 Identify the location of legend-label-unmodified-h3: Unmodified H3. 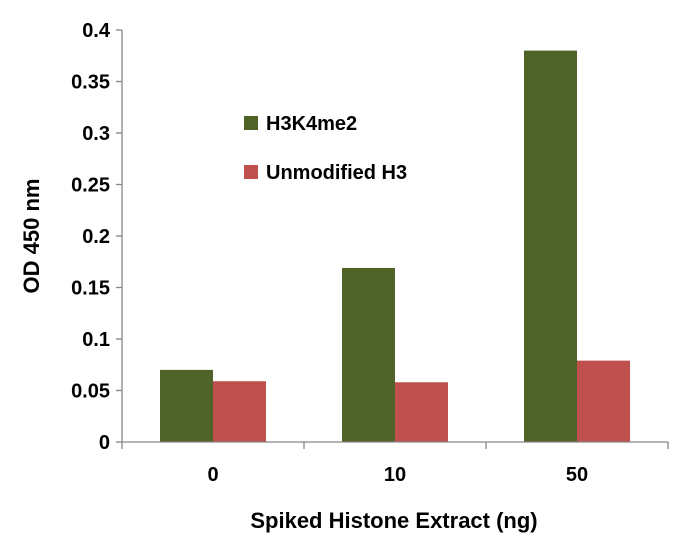
(336, 173).